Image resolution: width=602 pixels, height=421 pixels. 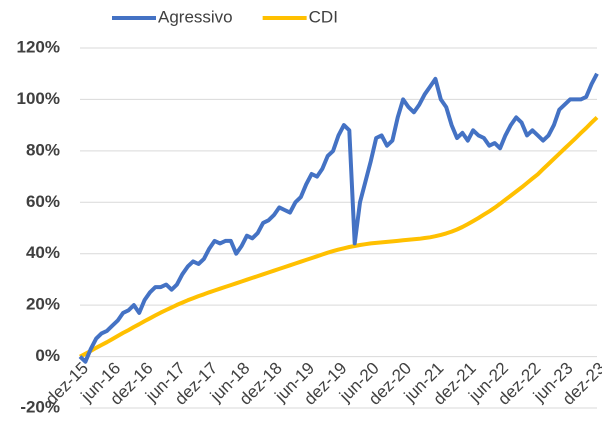 I want to click on y-tick-label: 100%, so click(x=38, y=98).